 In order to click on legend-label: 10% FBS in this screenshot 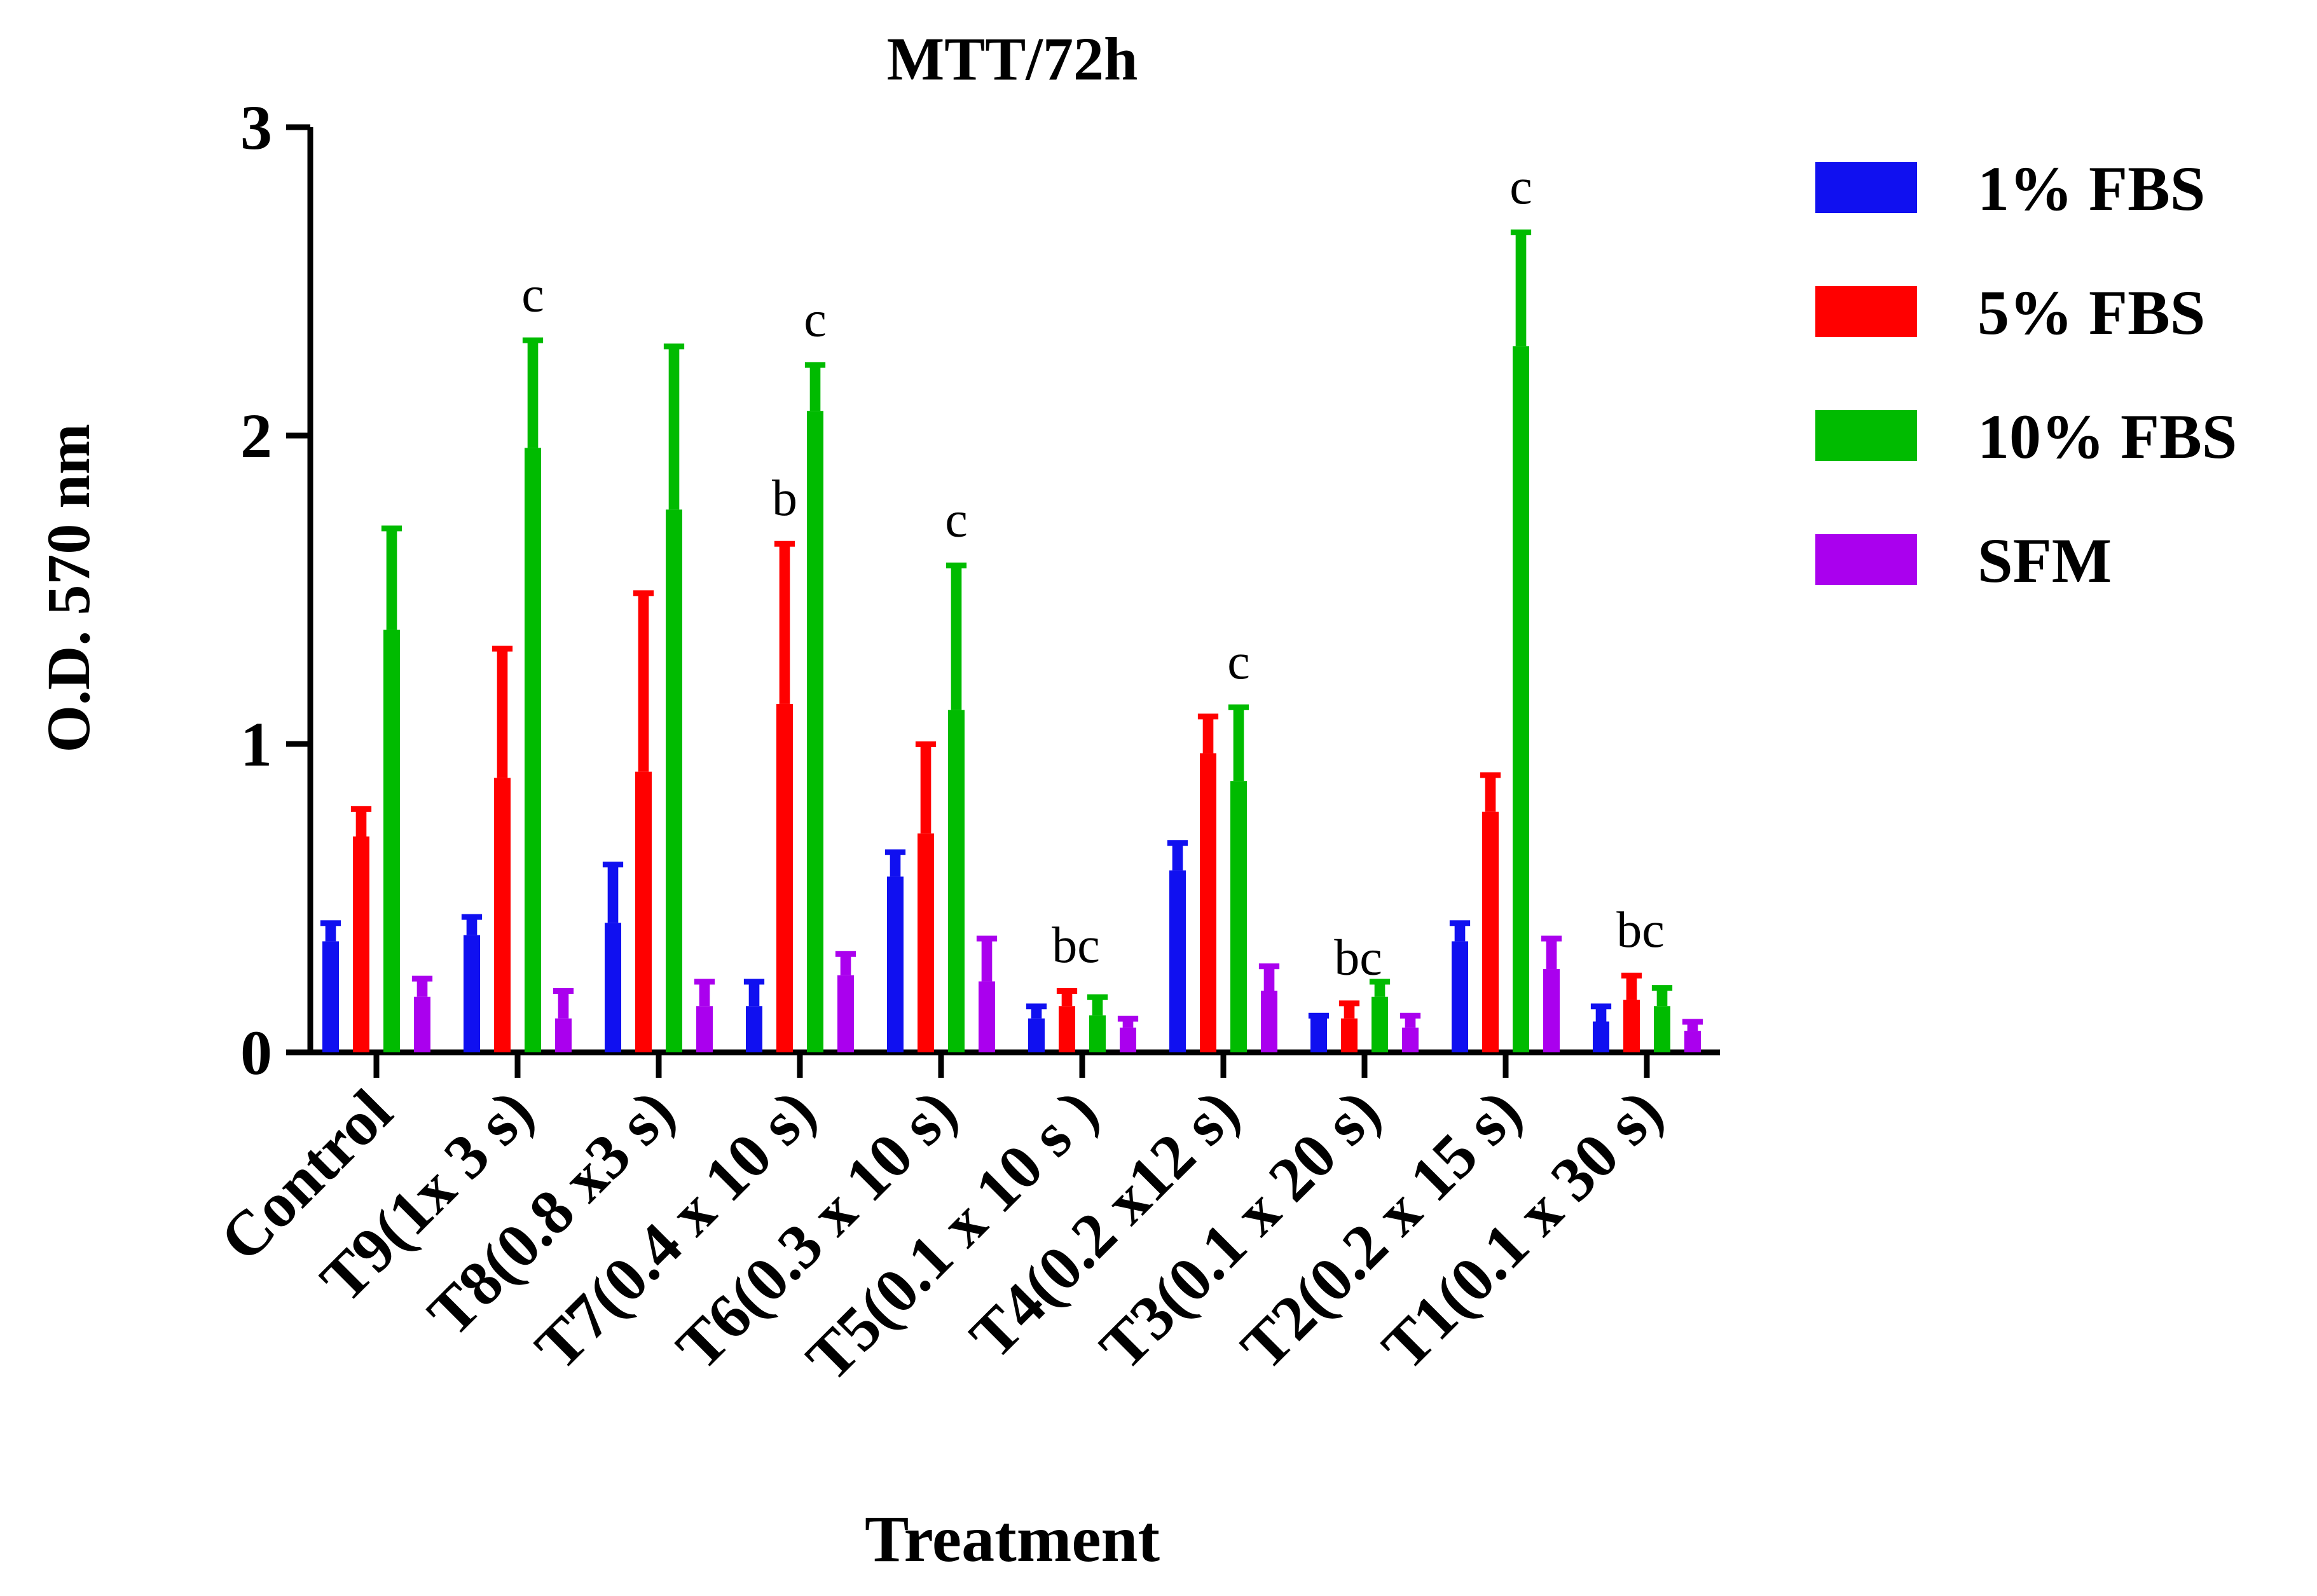, I will do `click(2107, 436)`.